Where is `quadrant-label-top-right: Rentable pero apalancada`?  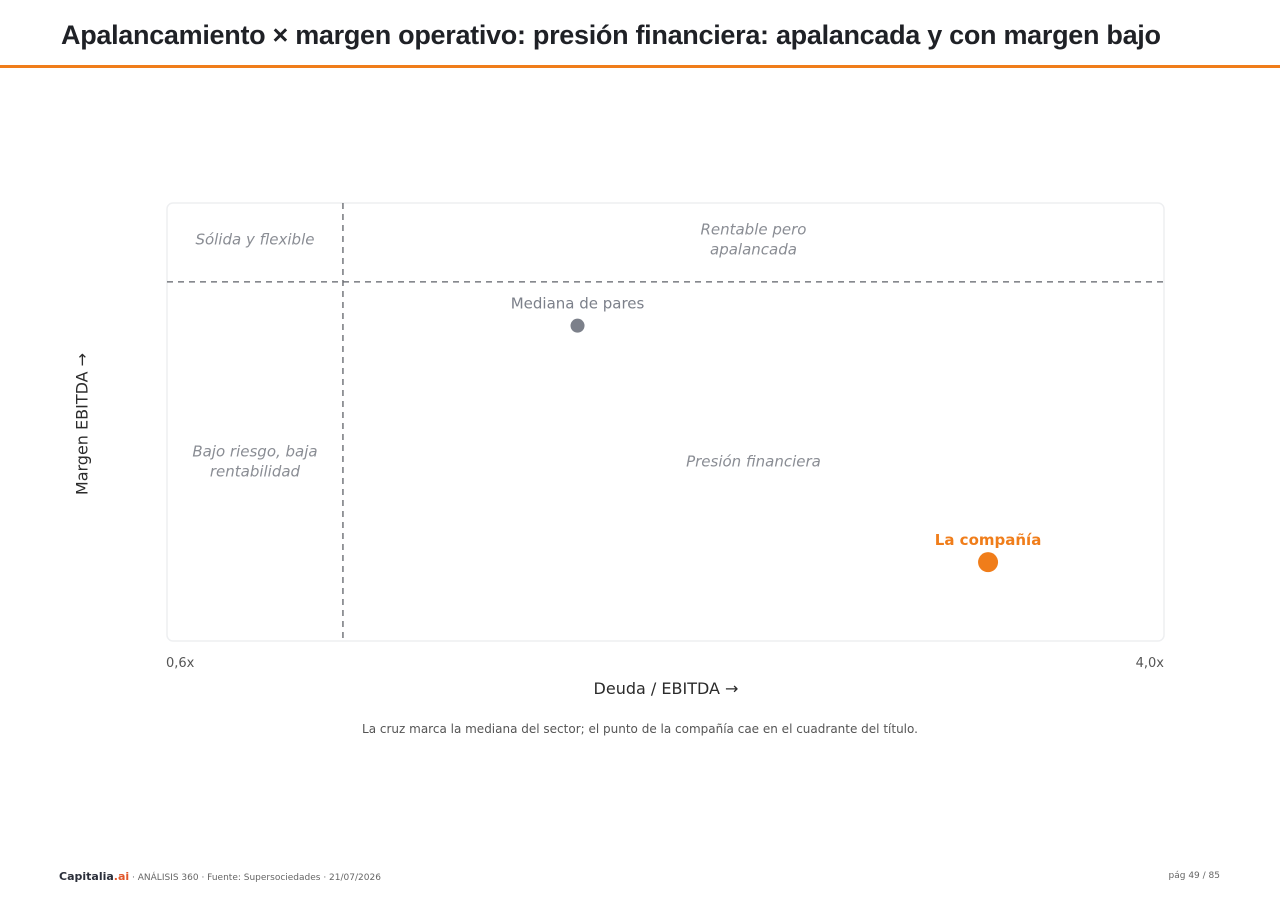 quadrant-label-top-right: Rentable pero apalancada is located at coordinates (753, 239).